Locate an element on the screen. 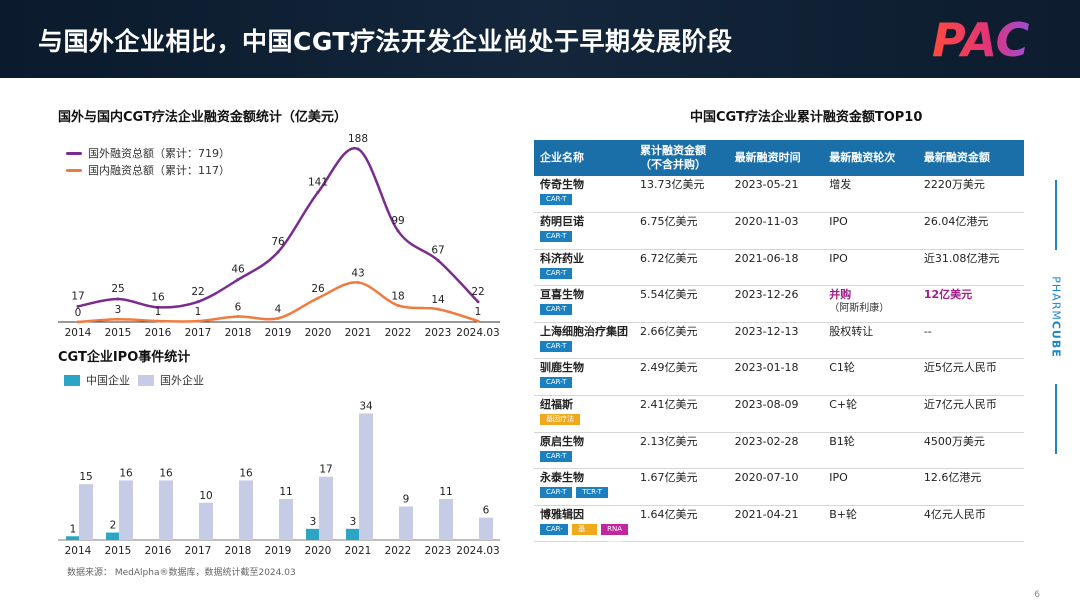 Image resolution: width=1080 pixels, height=607 pixels. round-label: C+轮 is located at coordinates (843, 405).